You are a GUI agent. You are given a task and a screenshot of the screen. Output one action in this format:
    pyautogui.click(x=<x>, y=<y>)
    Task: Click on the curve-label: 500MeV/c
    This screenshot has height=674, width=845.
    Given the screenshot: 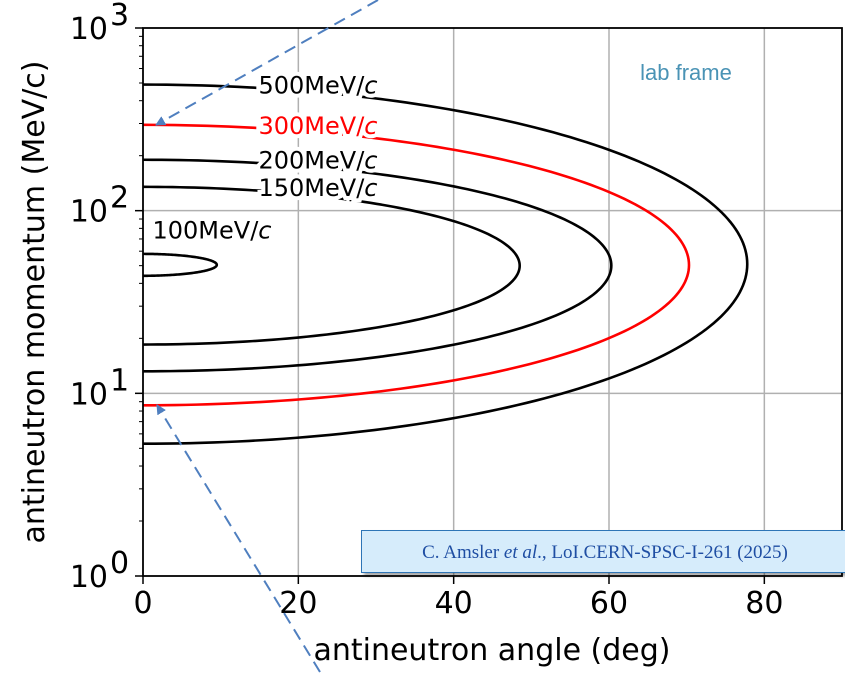 What is the action you would take?
    pyautogui.click(x=318, y=86)
    